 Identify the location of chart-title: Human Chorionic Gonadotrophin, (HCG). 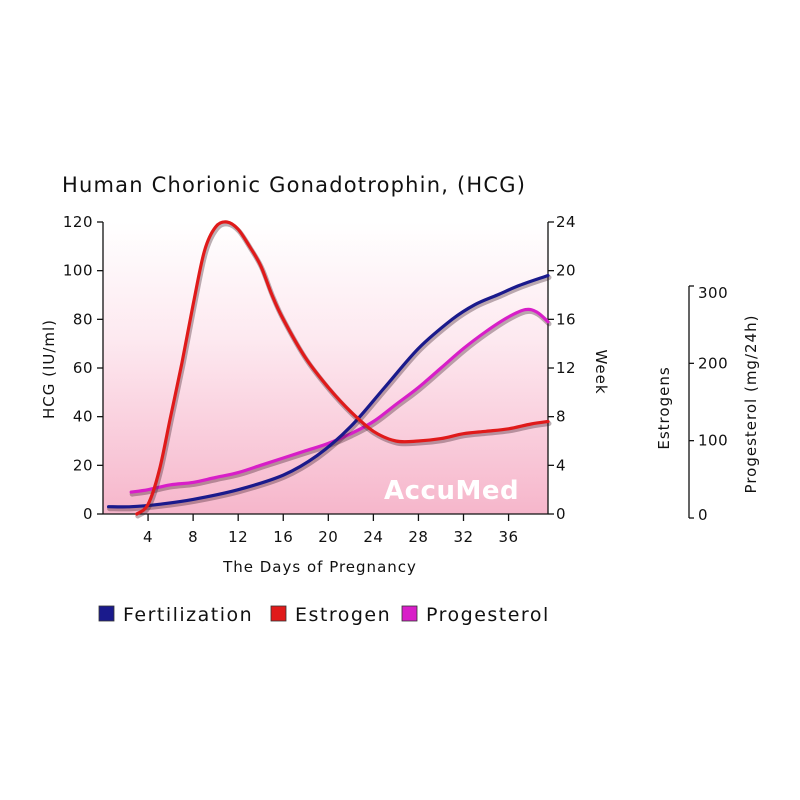
(294, 185).